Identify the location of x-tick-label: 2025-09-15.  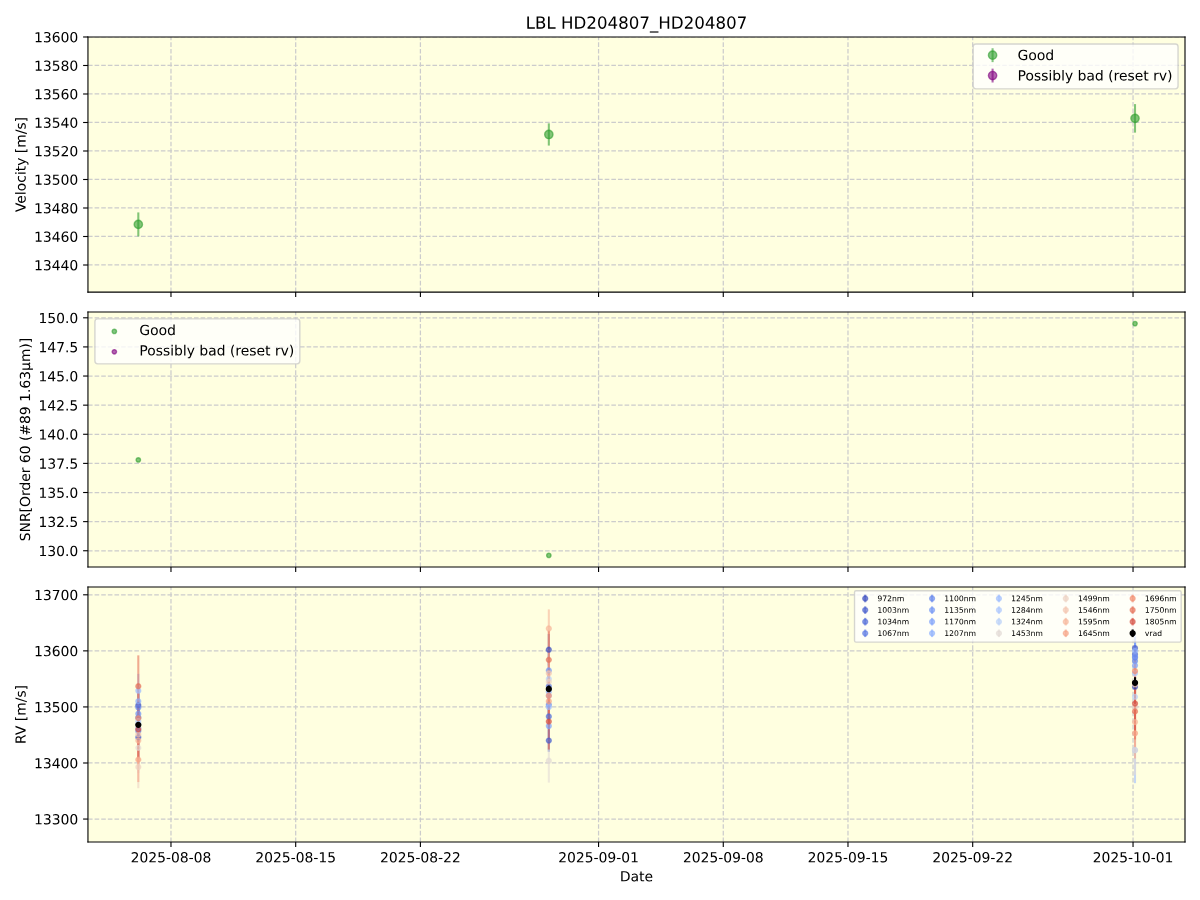
(848, 857).